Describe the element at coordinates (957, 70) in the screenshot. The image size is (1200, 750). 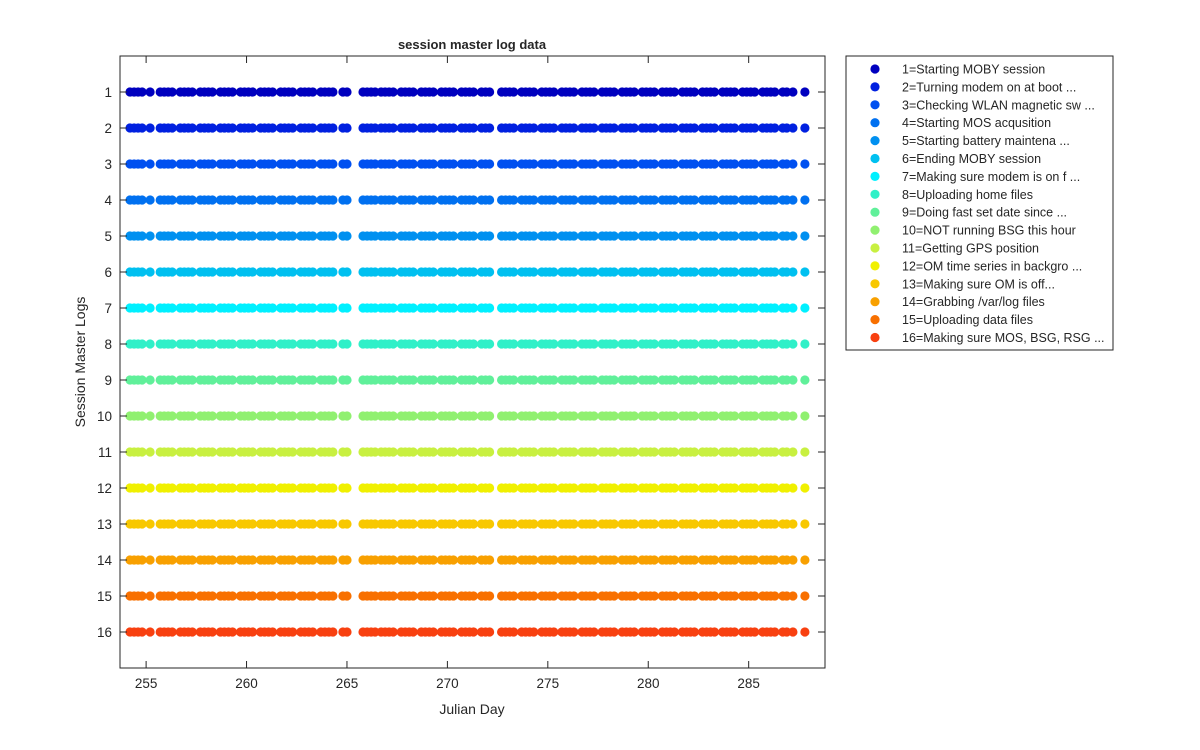
I see `legend-item: 1=Starting MOBY session` at that location.